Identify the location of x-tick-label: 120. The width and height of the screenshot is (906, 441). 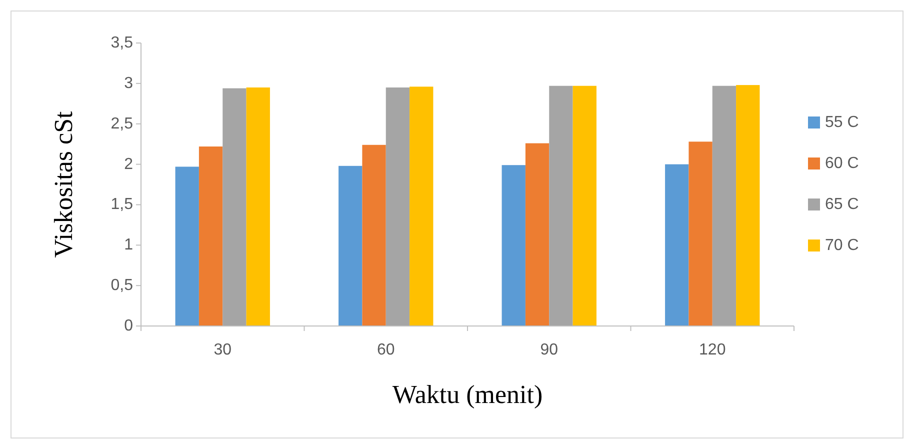
(712, 350).